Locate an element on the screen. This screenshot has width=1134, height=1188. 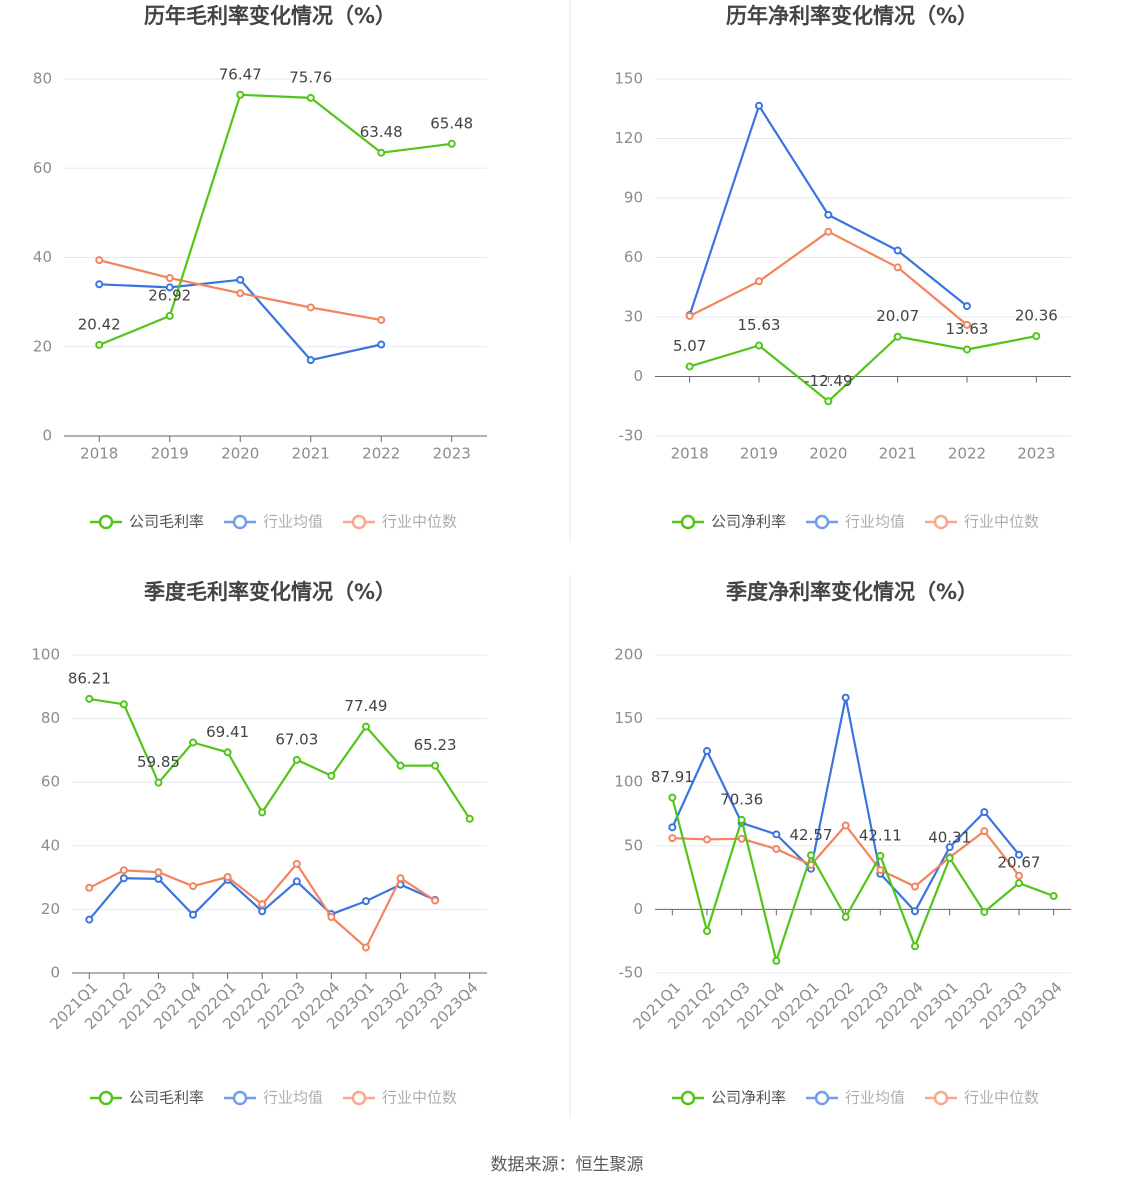
legend-item-median: 行业中位数 is located at coordinates (982, 1098).